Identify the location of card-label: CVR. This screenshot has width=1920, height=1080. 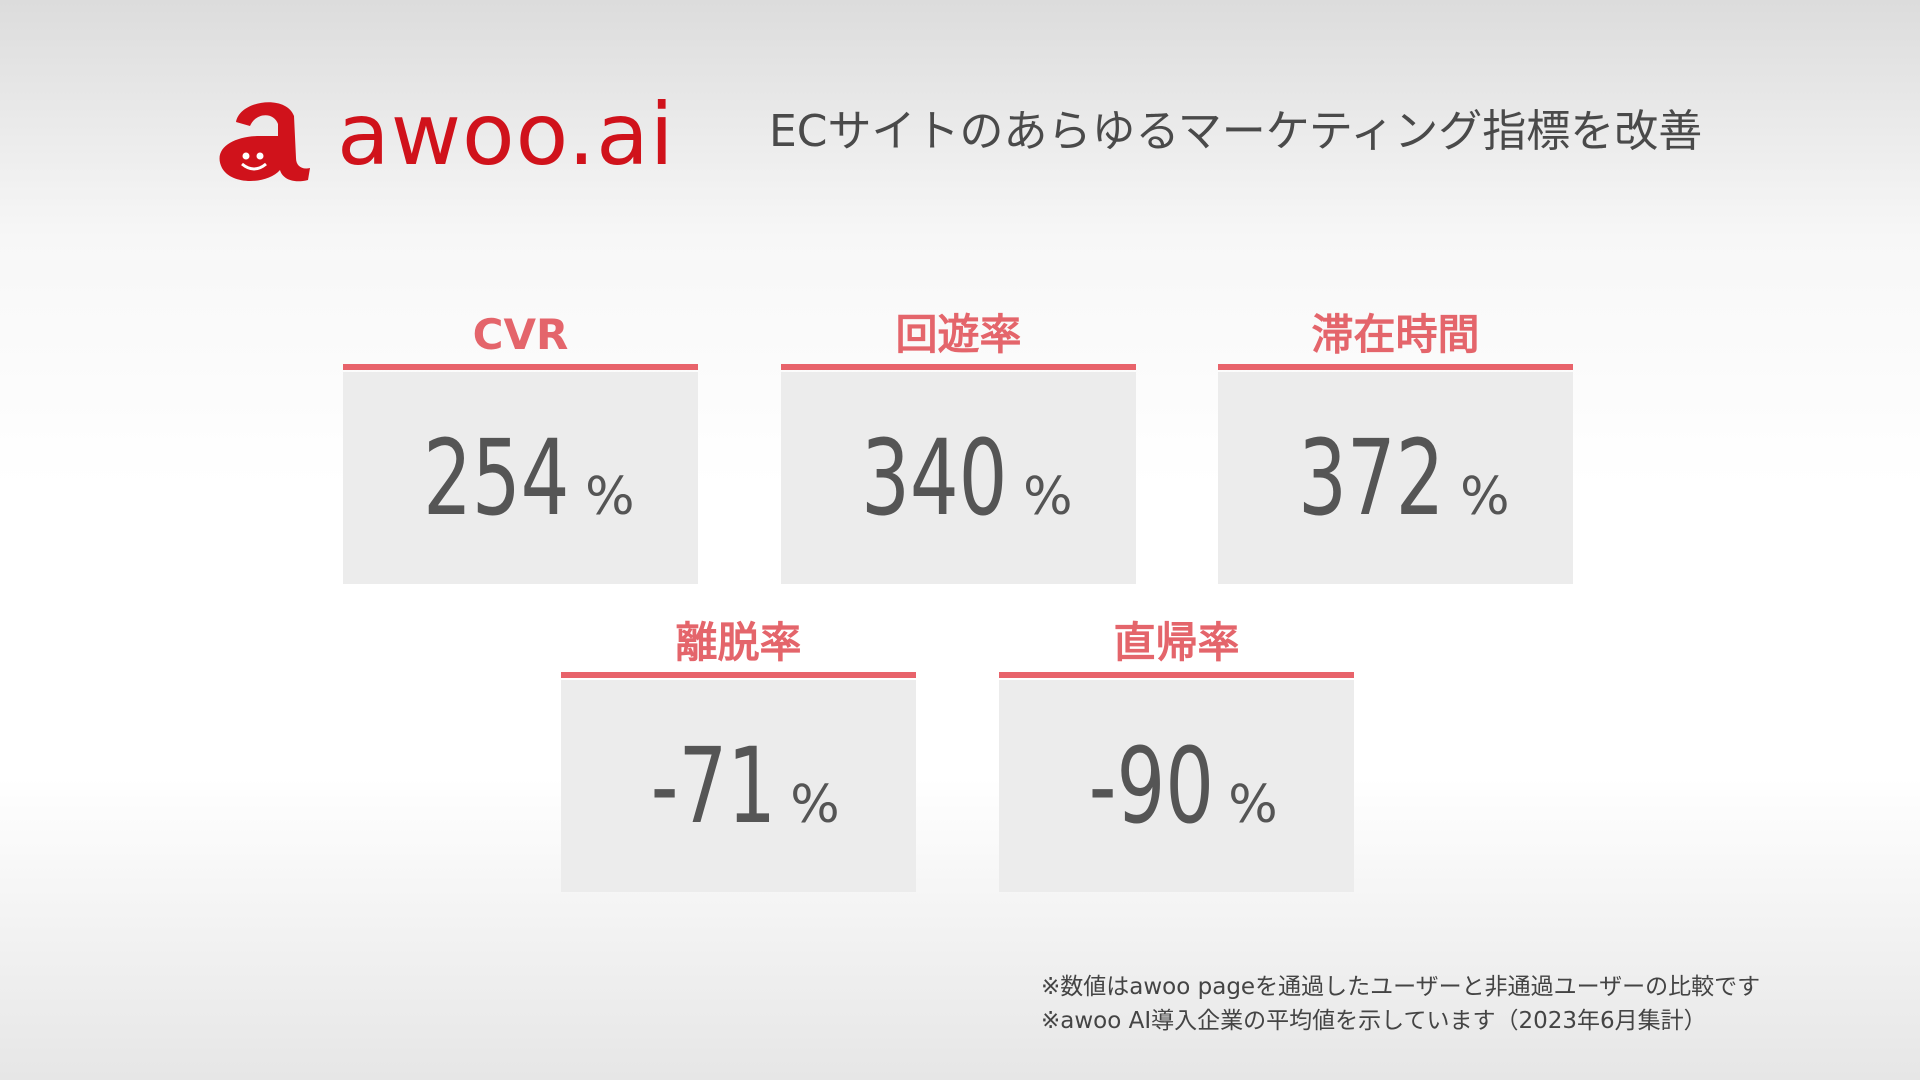
(520, 334).